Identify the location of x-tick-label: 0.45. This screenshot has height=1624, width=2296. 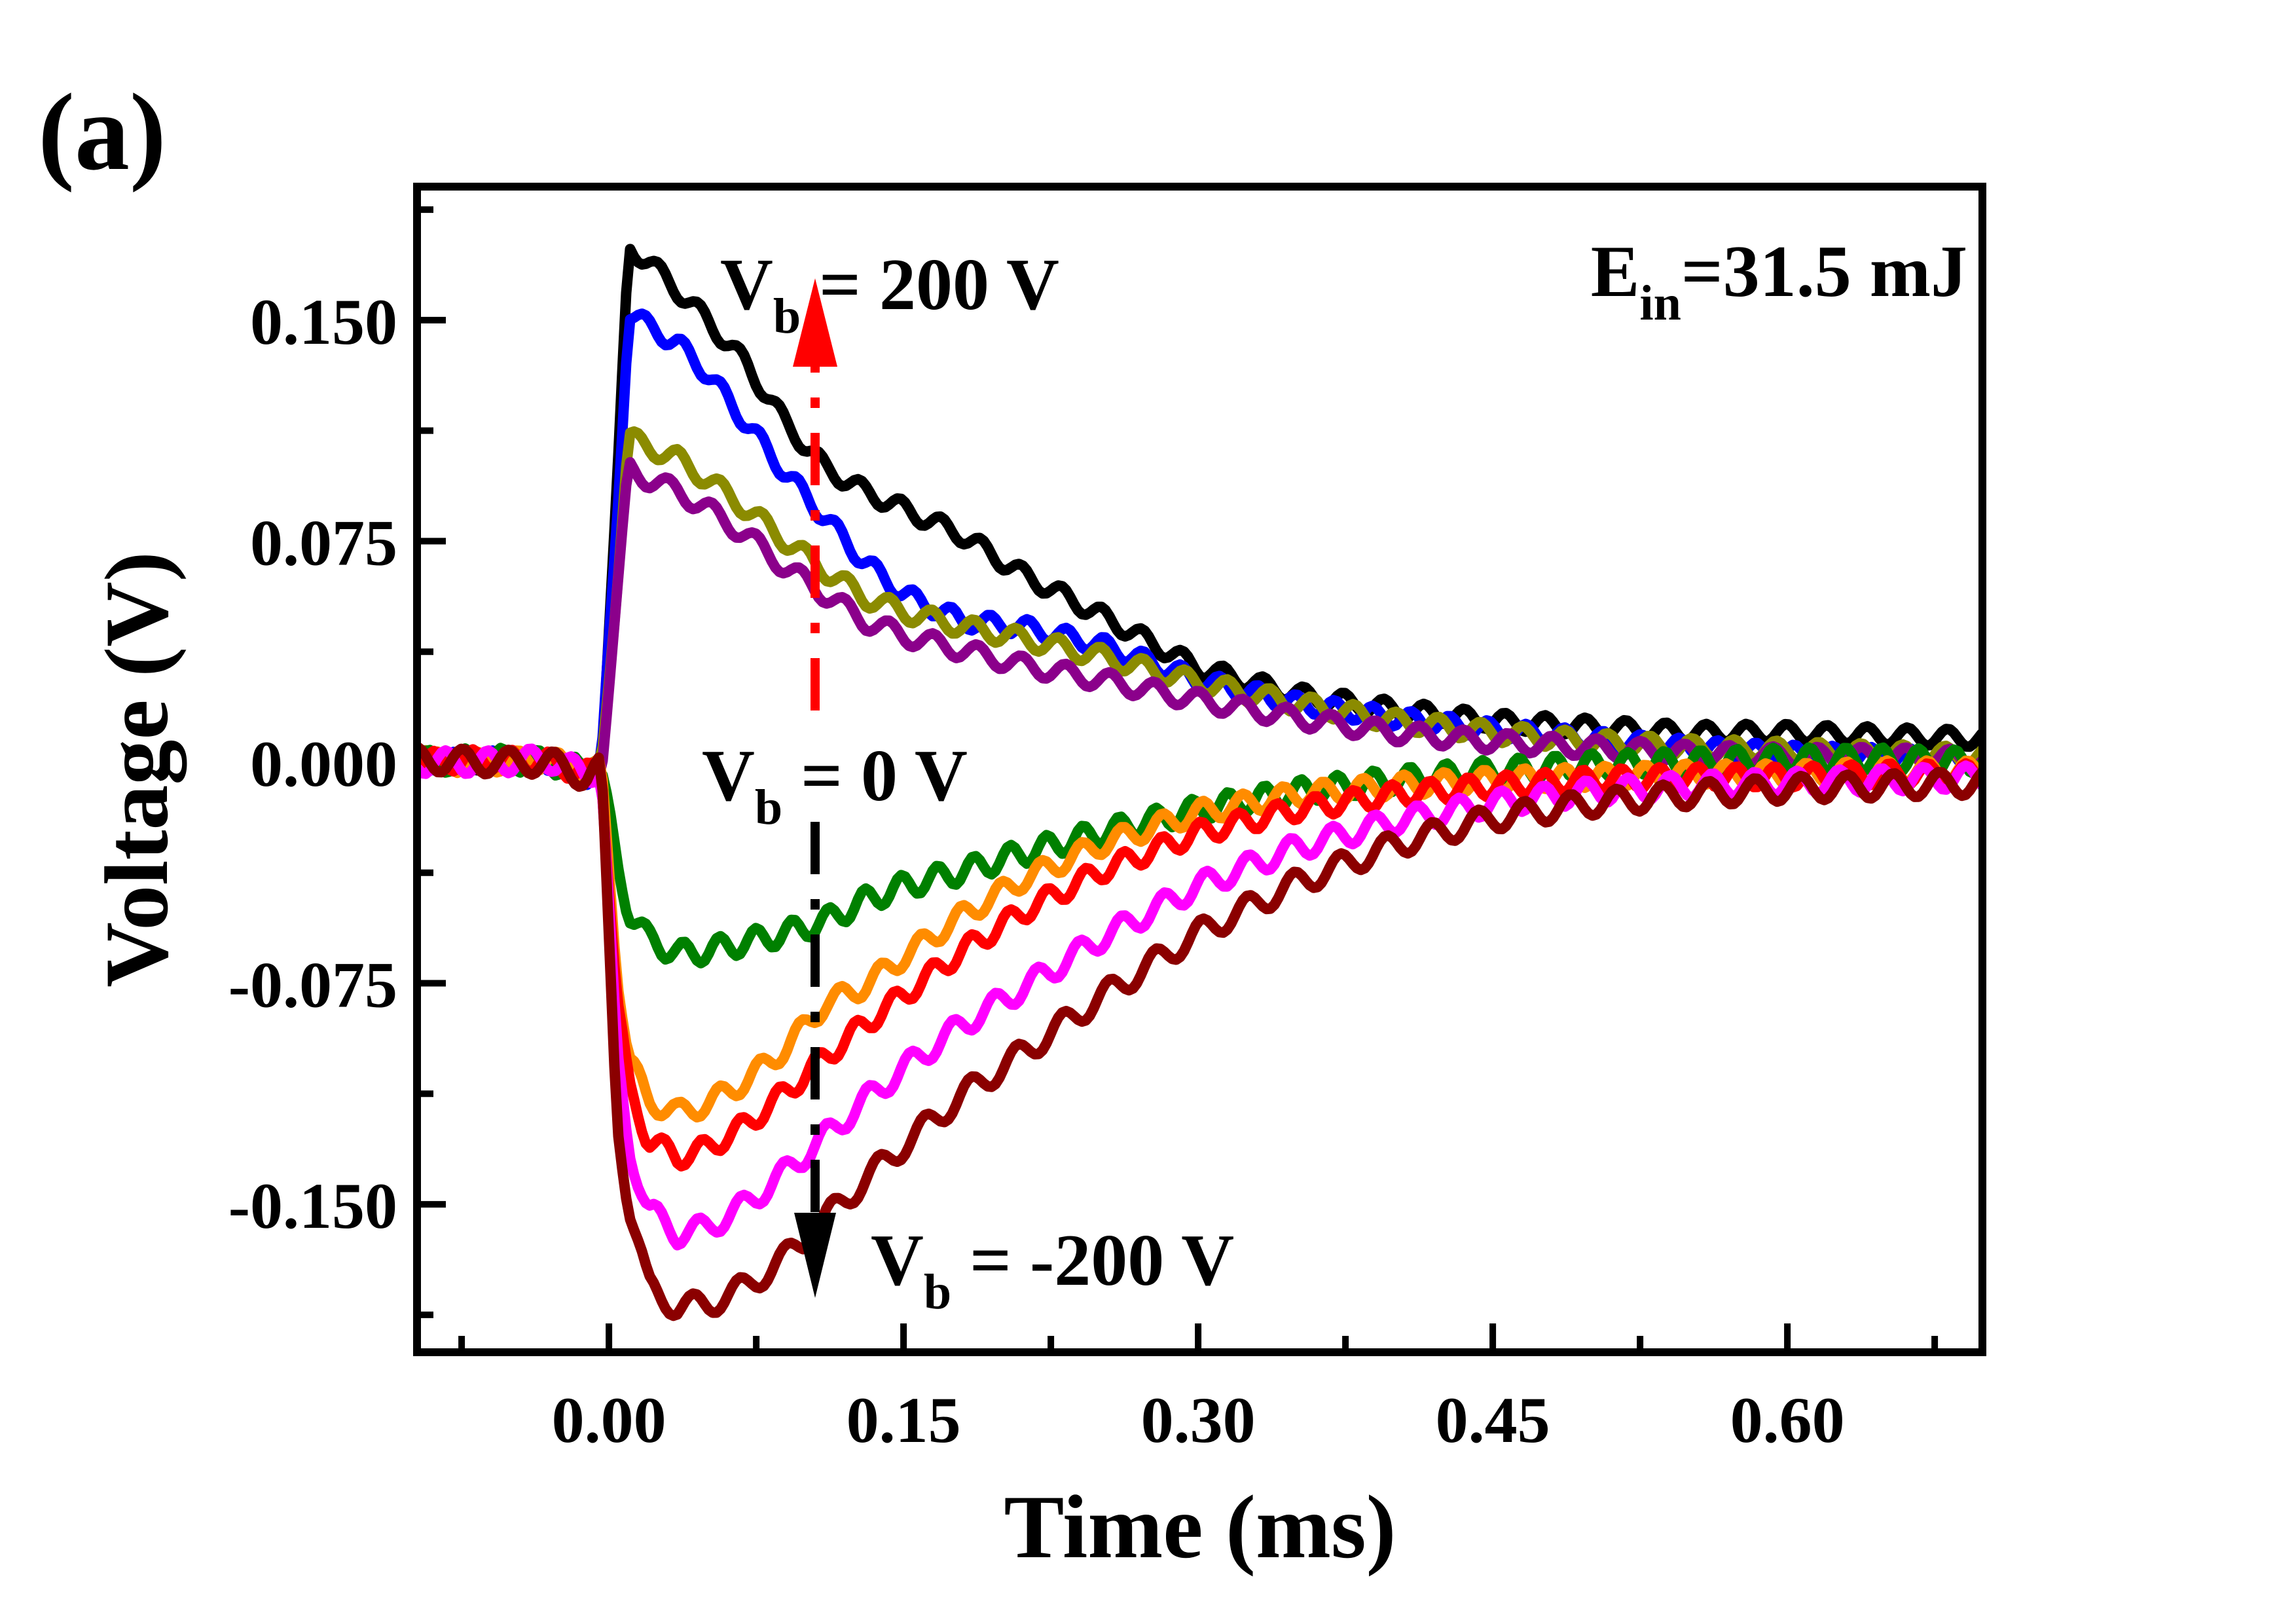
(1493, 1420).